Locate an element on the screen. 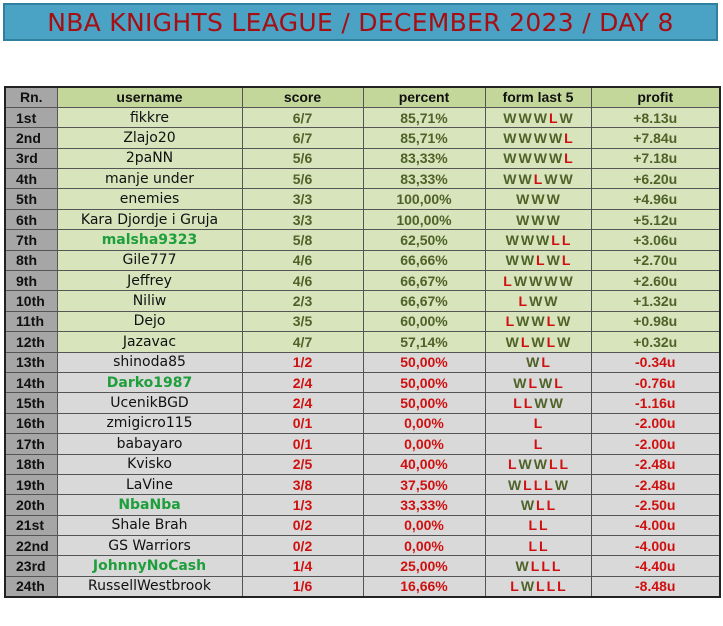 The image size is (723, 626). table-row: 21st Shale Brah 0/2 0,00% L L -4.00u is located at coordinates (362, 525).